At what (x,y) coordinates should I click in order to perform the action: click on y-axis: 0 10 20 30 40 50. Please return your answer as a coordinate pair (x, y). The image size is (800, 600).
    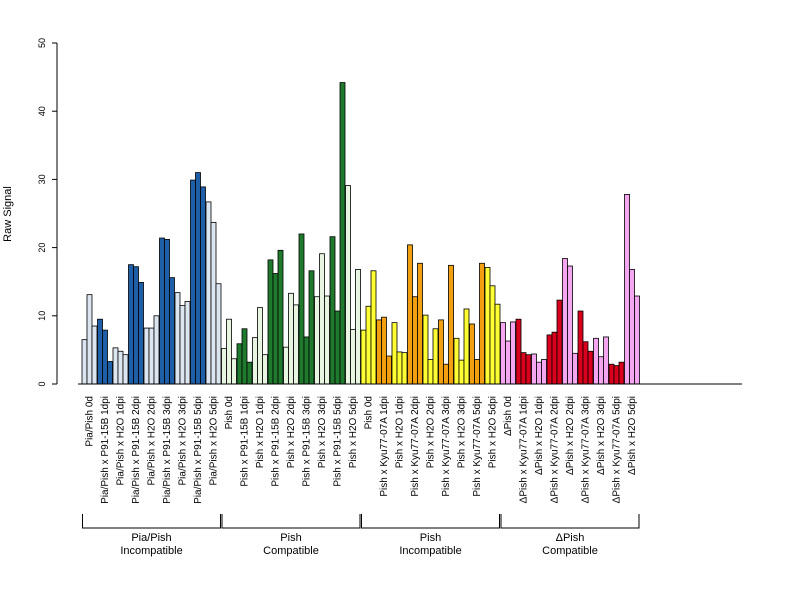
    Looking at the image, I should click on (47, 212).